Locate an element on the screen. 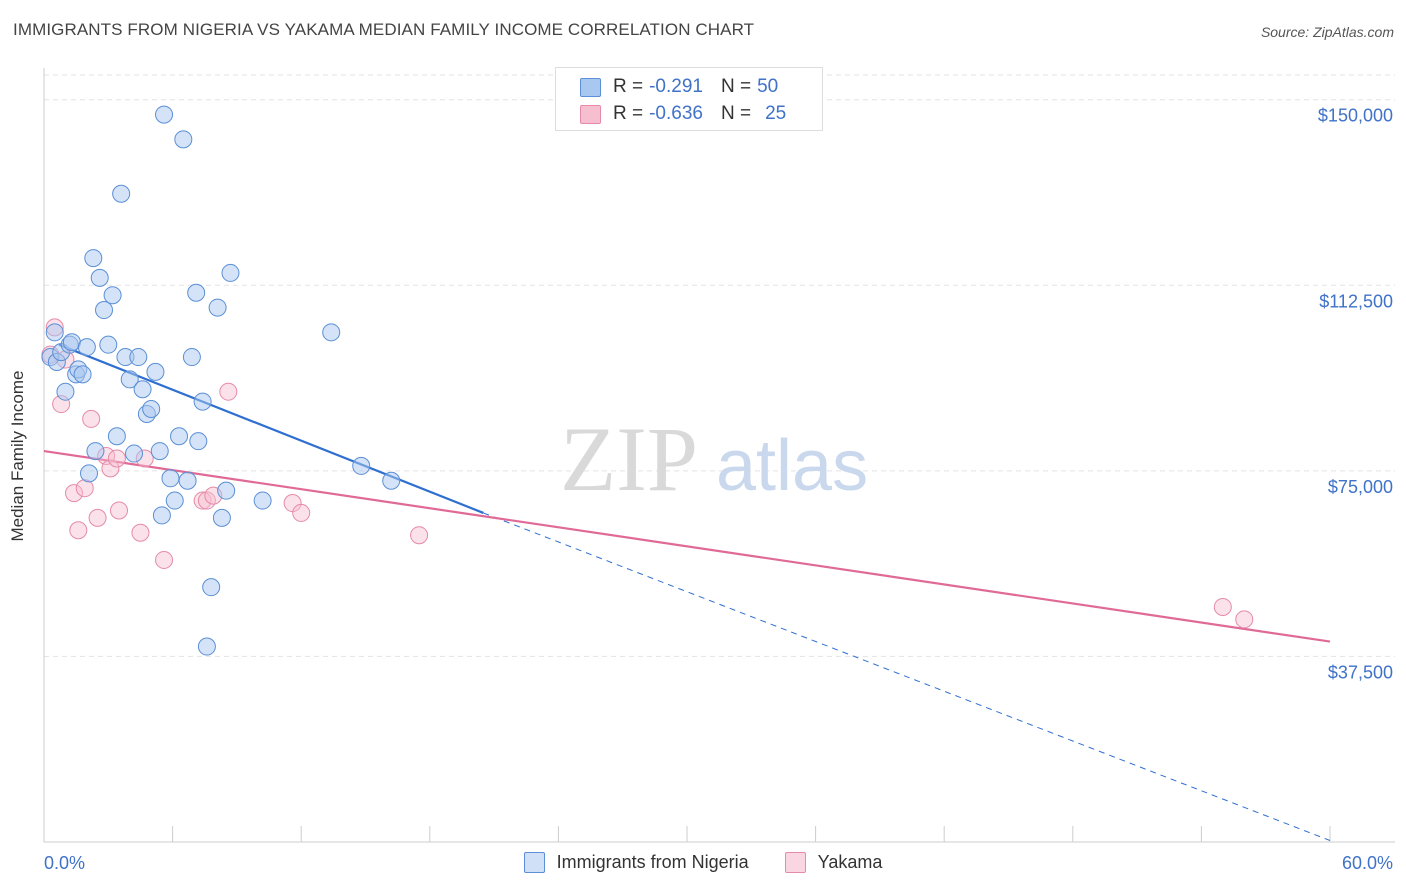 This screenshot has width=1406, height=892. legend-n-value: 50 is located at coordinates (768, 86).